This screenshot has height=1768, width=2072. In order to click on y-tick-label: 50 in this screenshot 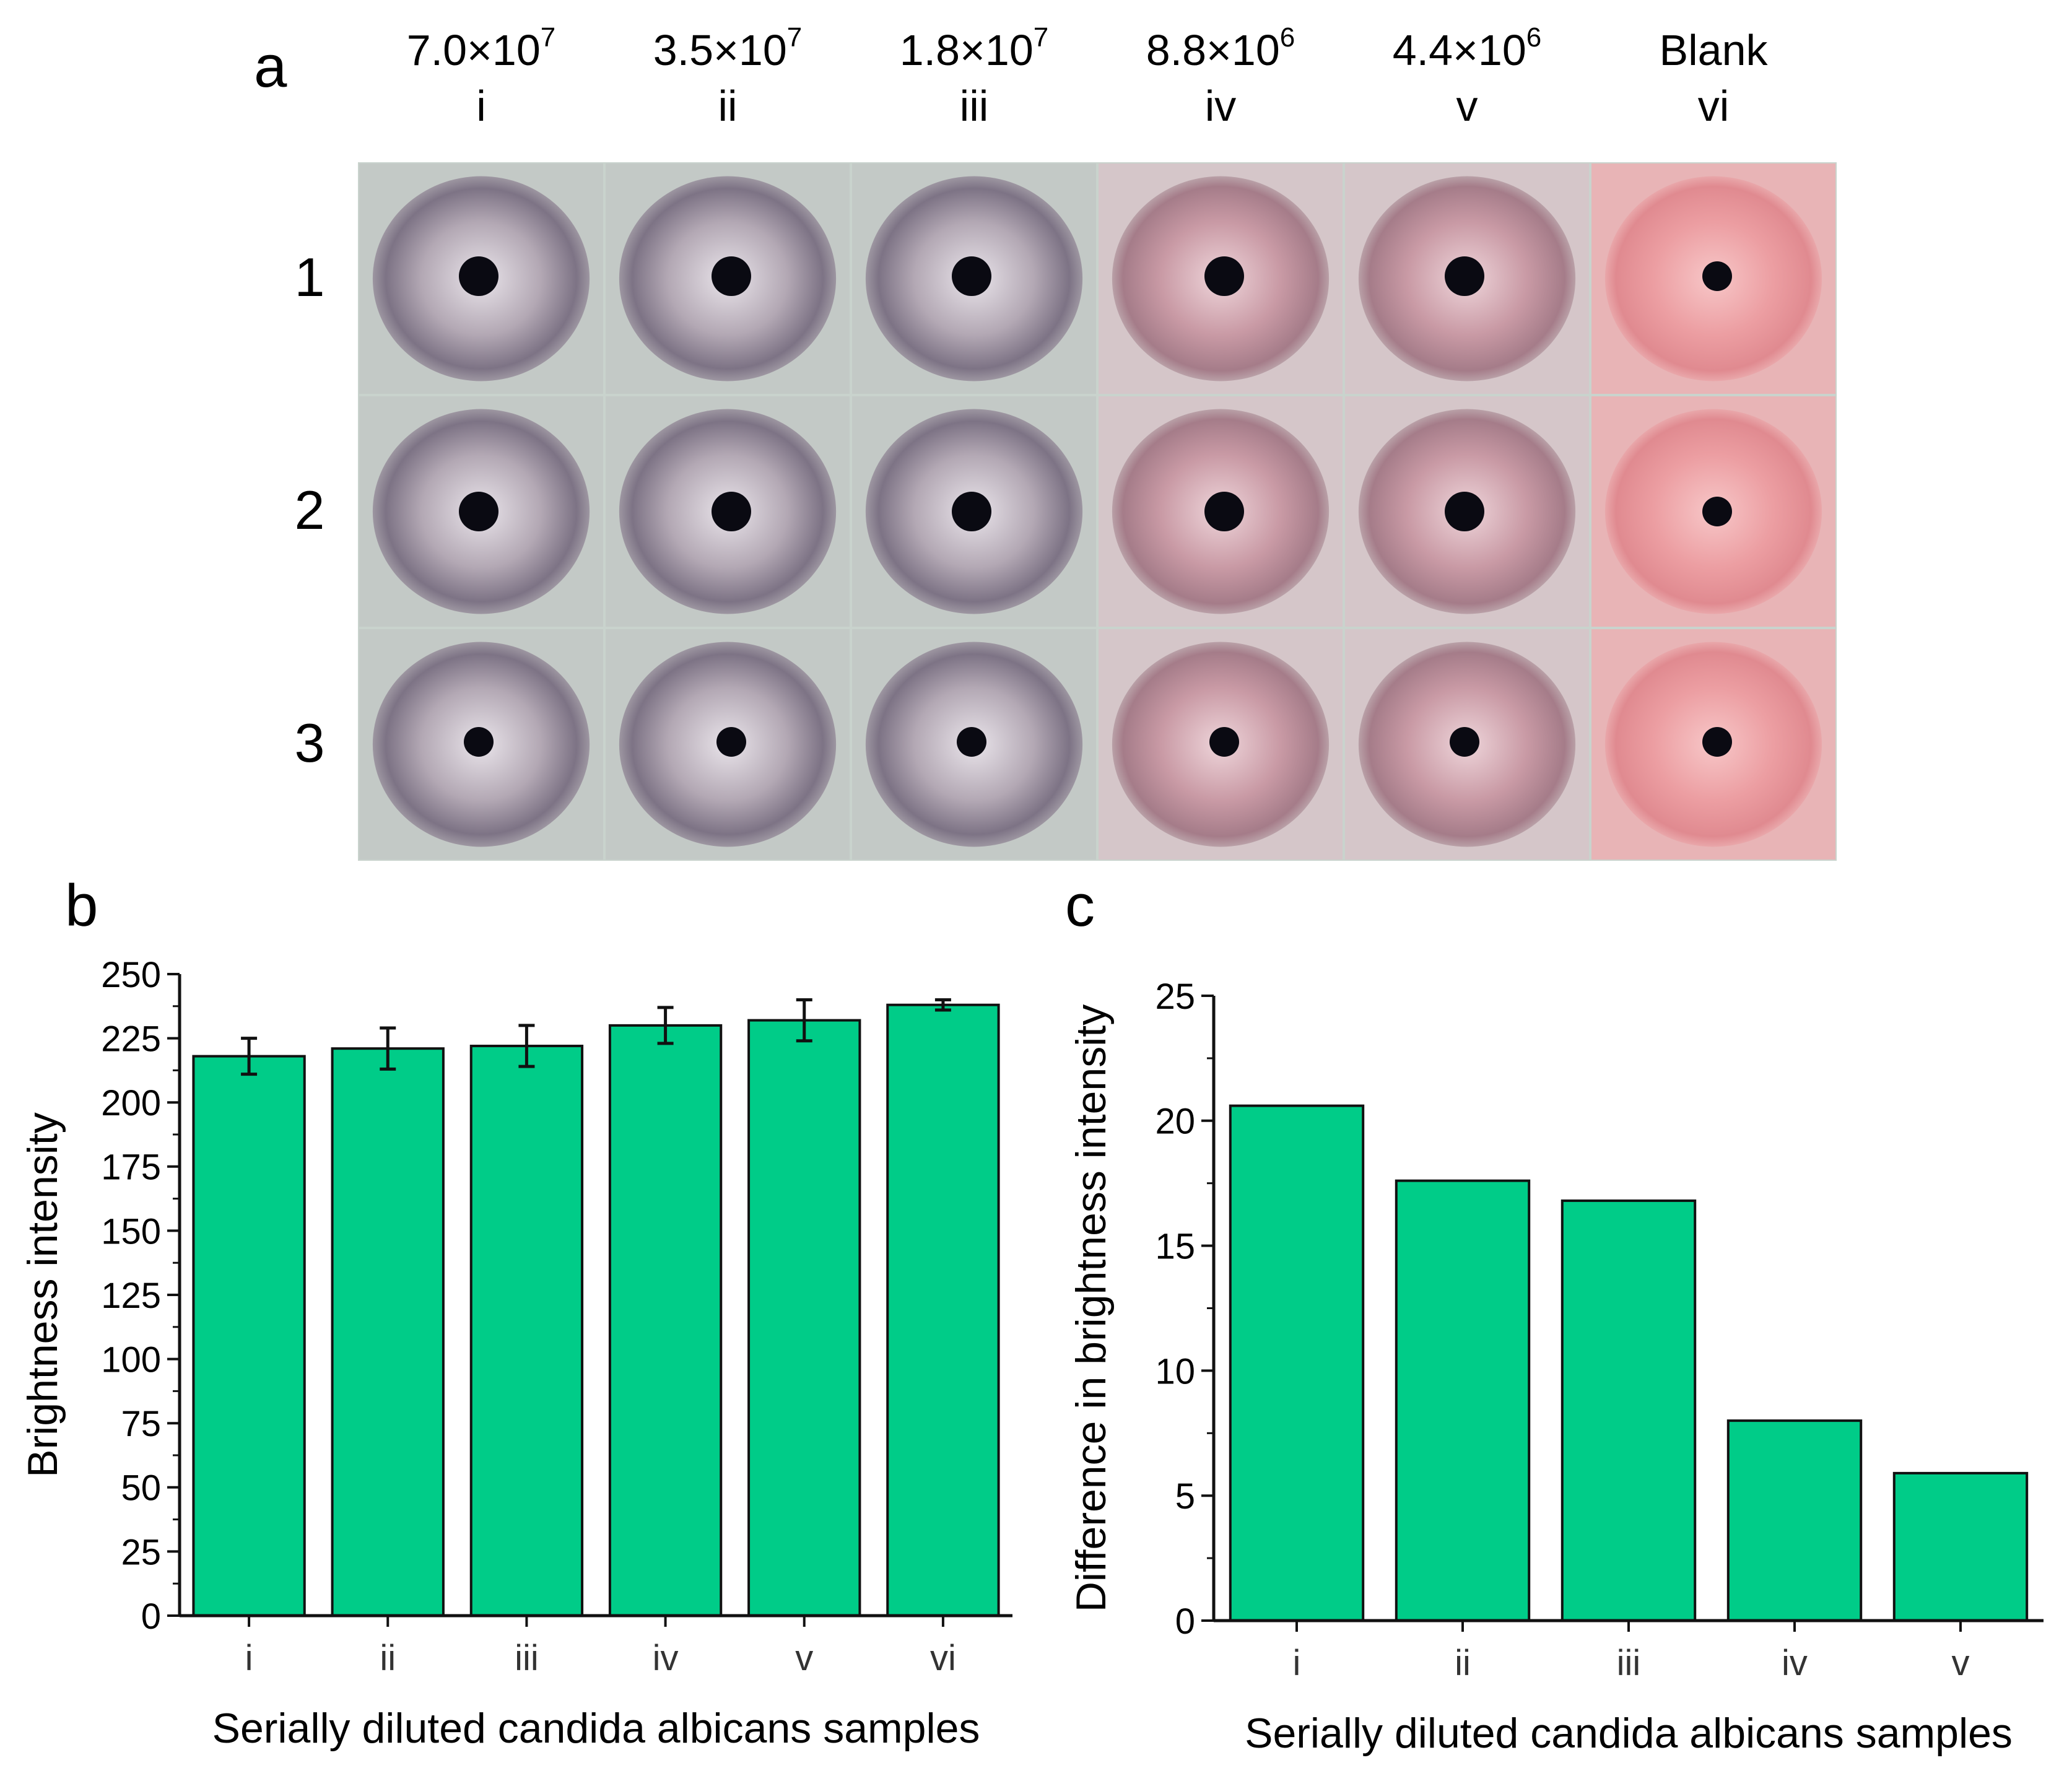, I will do `click(141, 1488)`.